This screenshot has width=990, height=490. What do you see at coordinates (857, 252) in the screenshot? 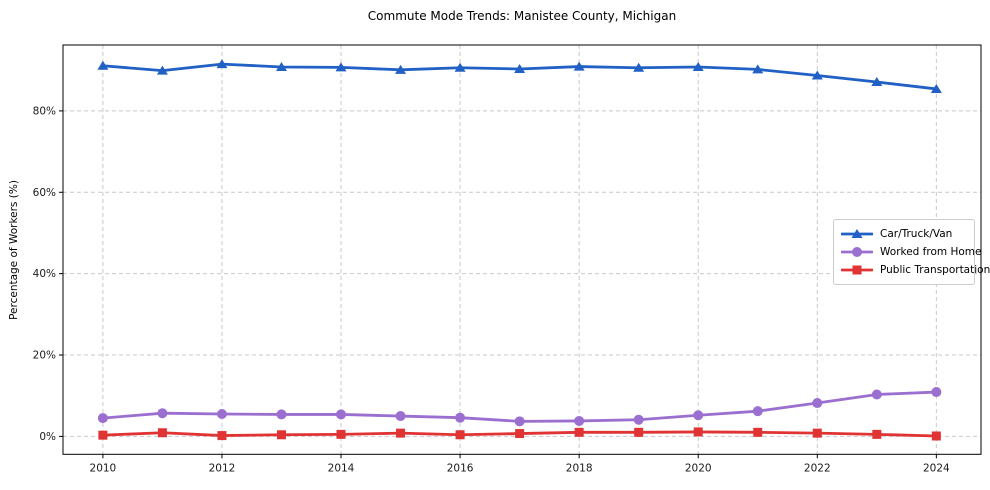
I see `circle-marker-icon` at bounding box center [857, 252].